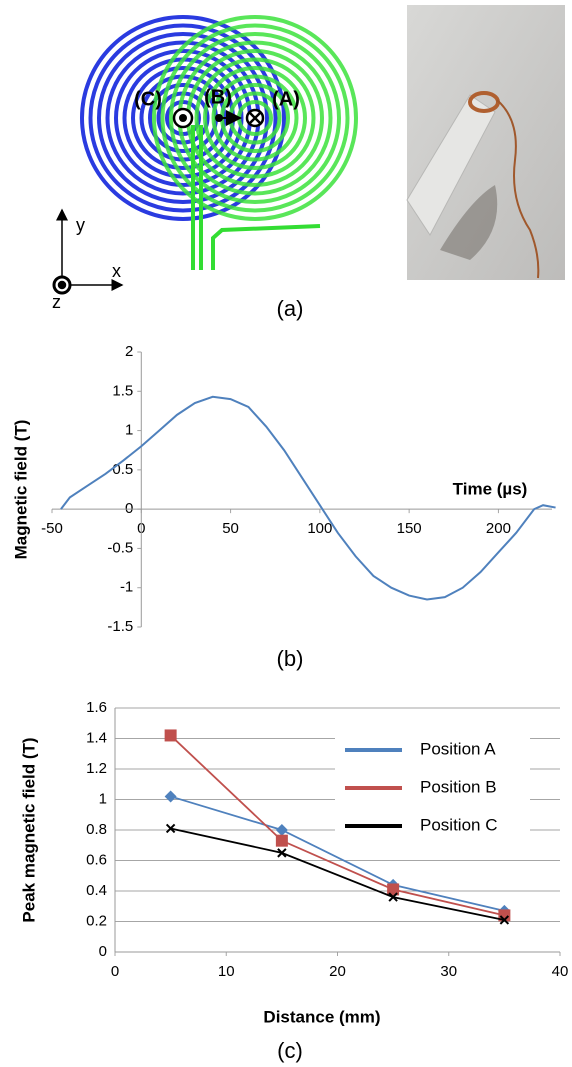 The width and height of the screenshot is (572, 1067). What do you see at coordinates (560, 971) in the screenshot?
I see `x-tick-label: 40` at bounding box center [560, 971].